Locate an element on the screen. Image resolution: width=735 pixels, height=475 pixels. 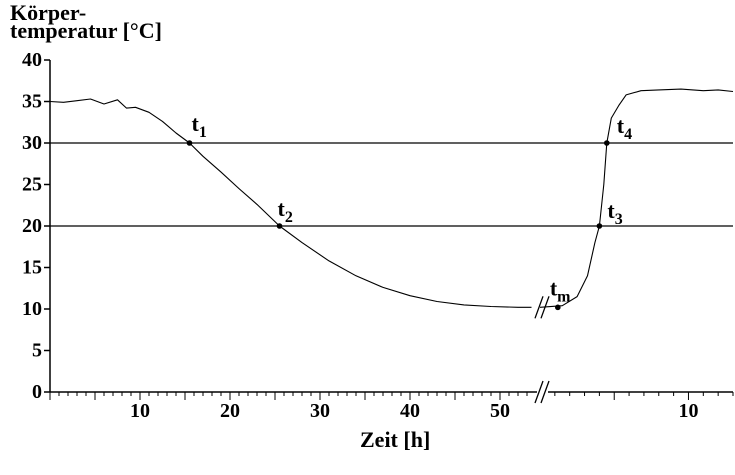
y-tick-label: 0 is located at coordinates (37, 392).